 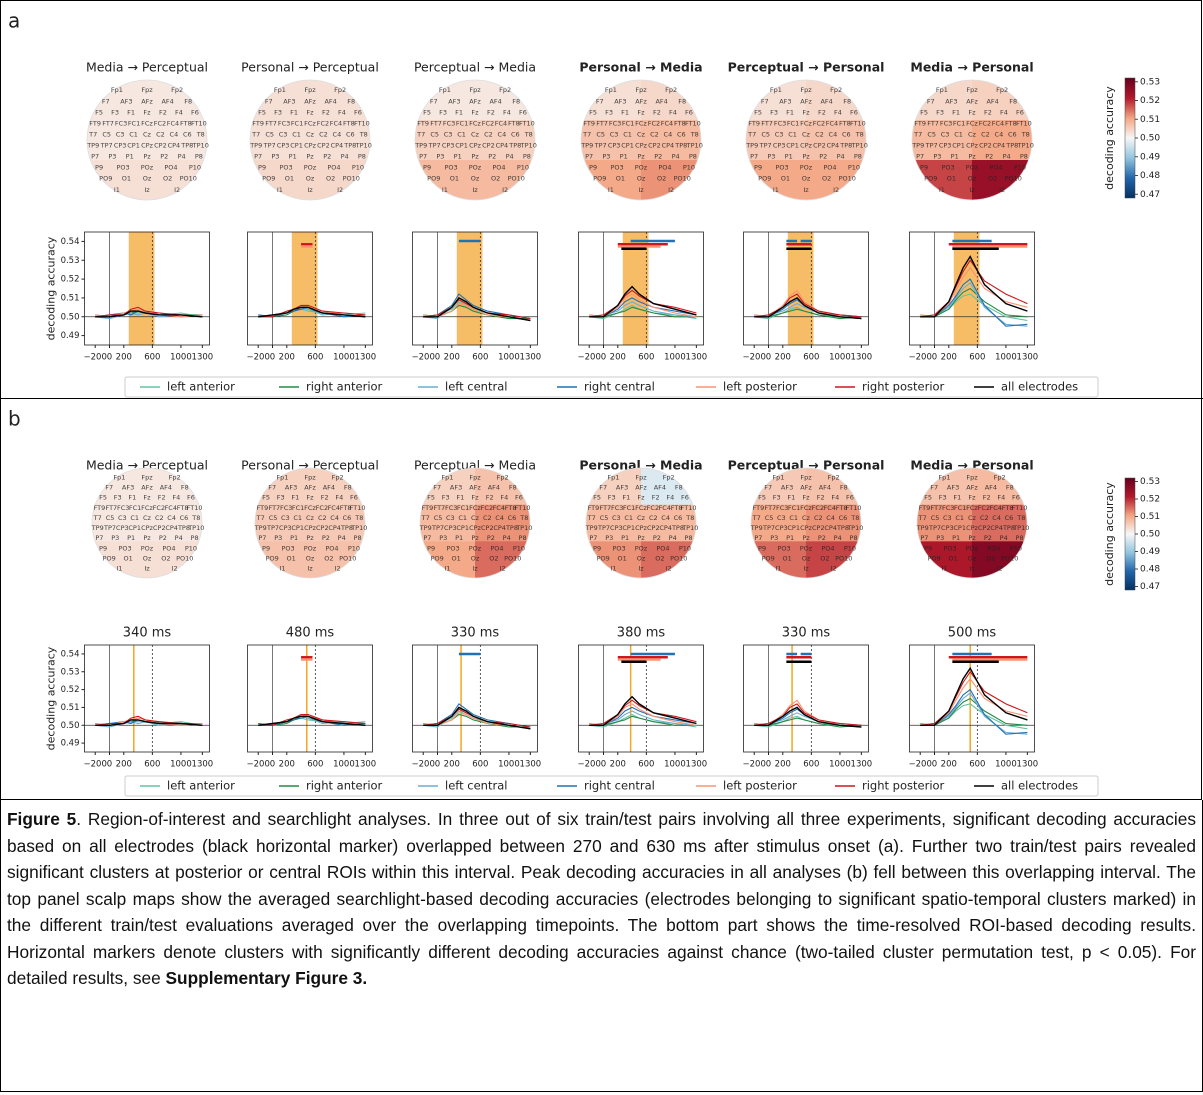 I want to click on electrode-label: P2, so click(x=492, y=157).